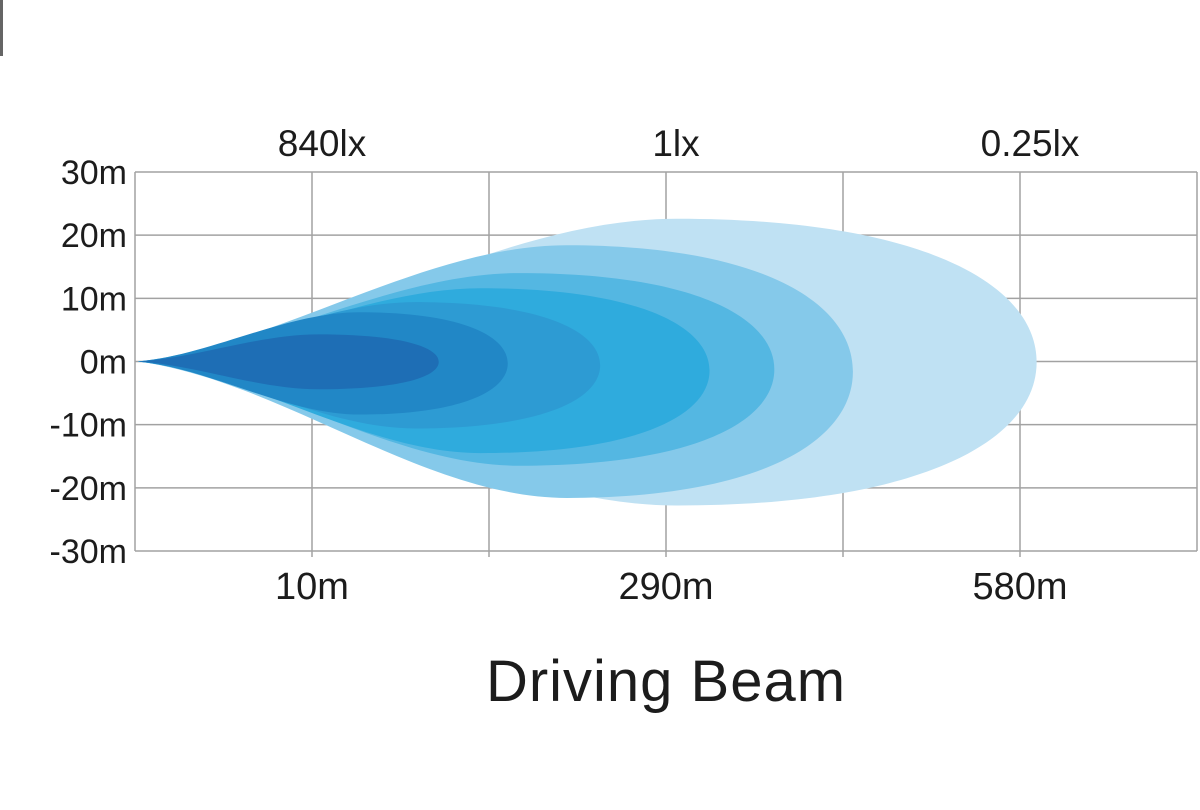  I want to click on lux-axis-label: 0.25lx, so click(1030, 143).